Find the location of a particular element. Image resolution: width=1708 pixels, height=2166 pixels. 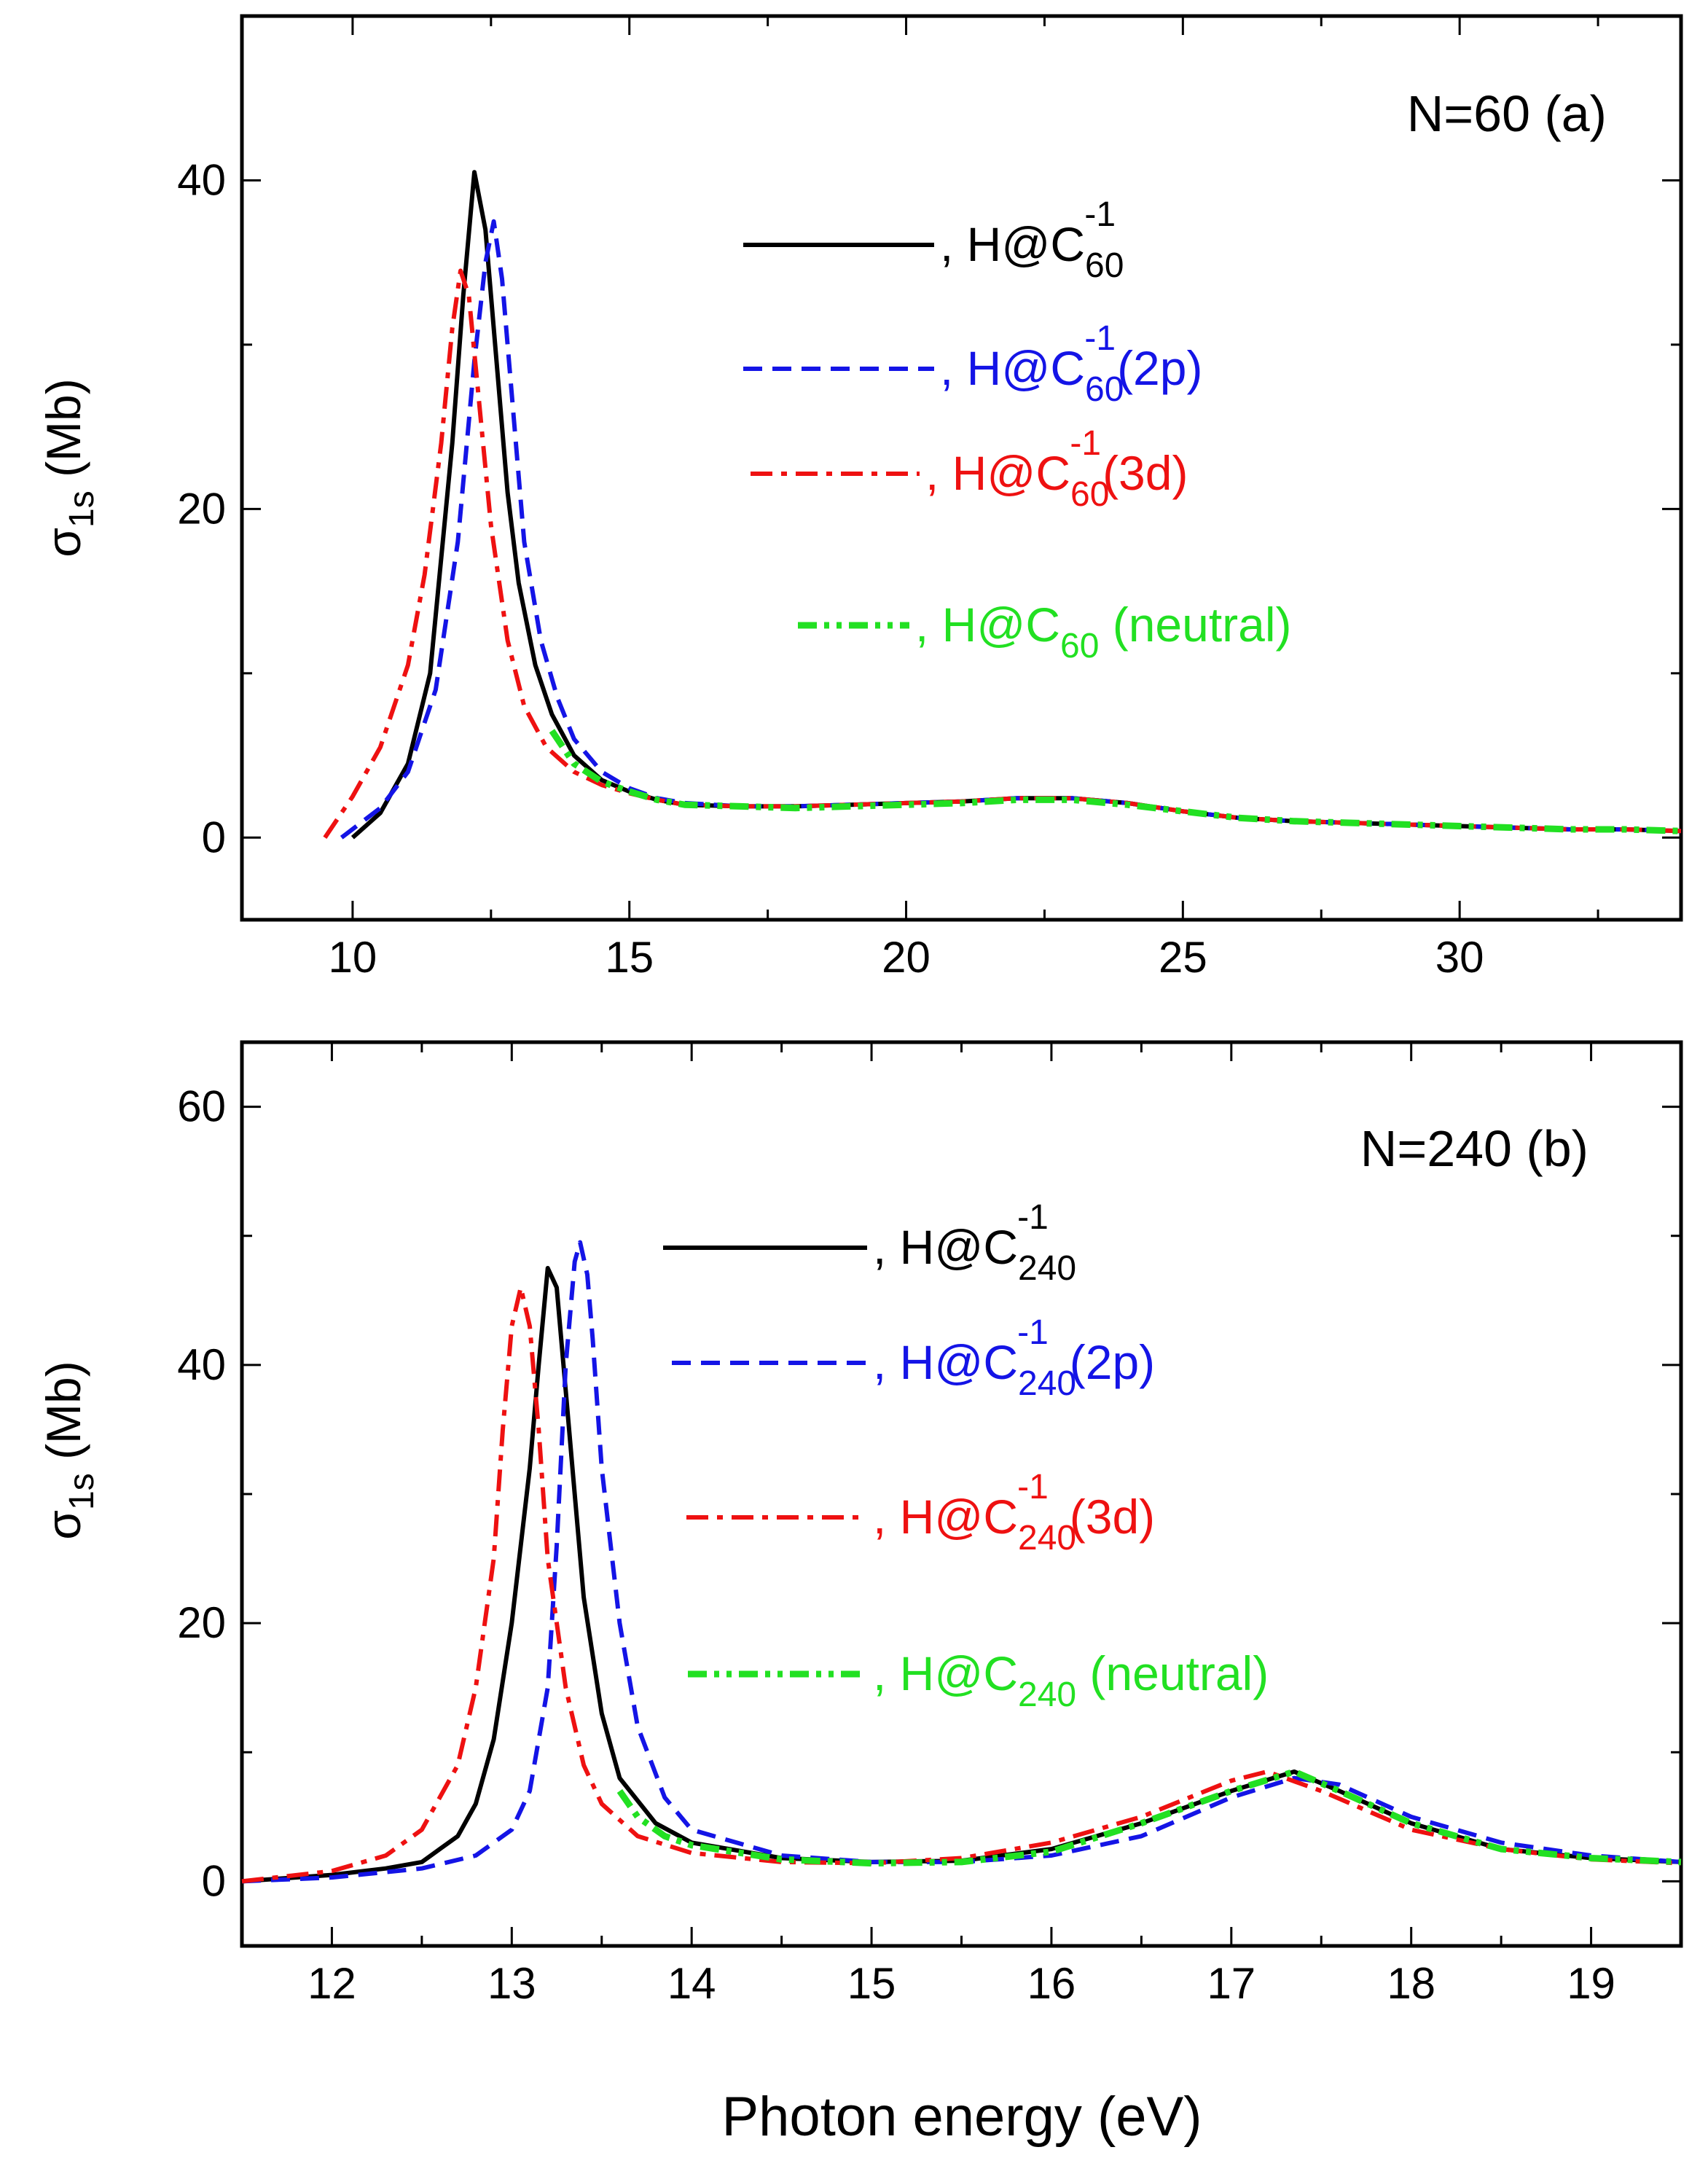

panel-b-x-tick-label: 12 is located at coordinates (331, 1983).